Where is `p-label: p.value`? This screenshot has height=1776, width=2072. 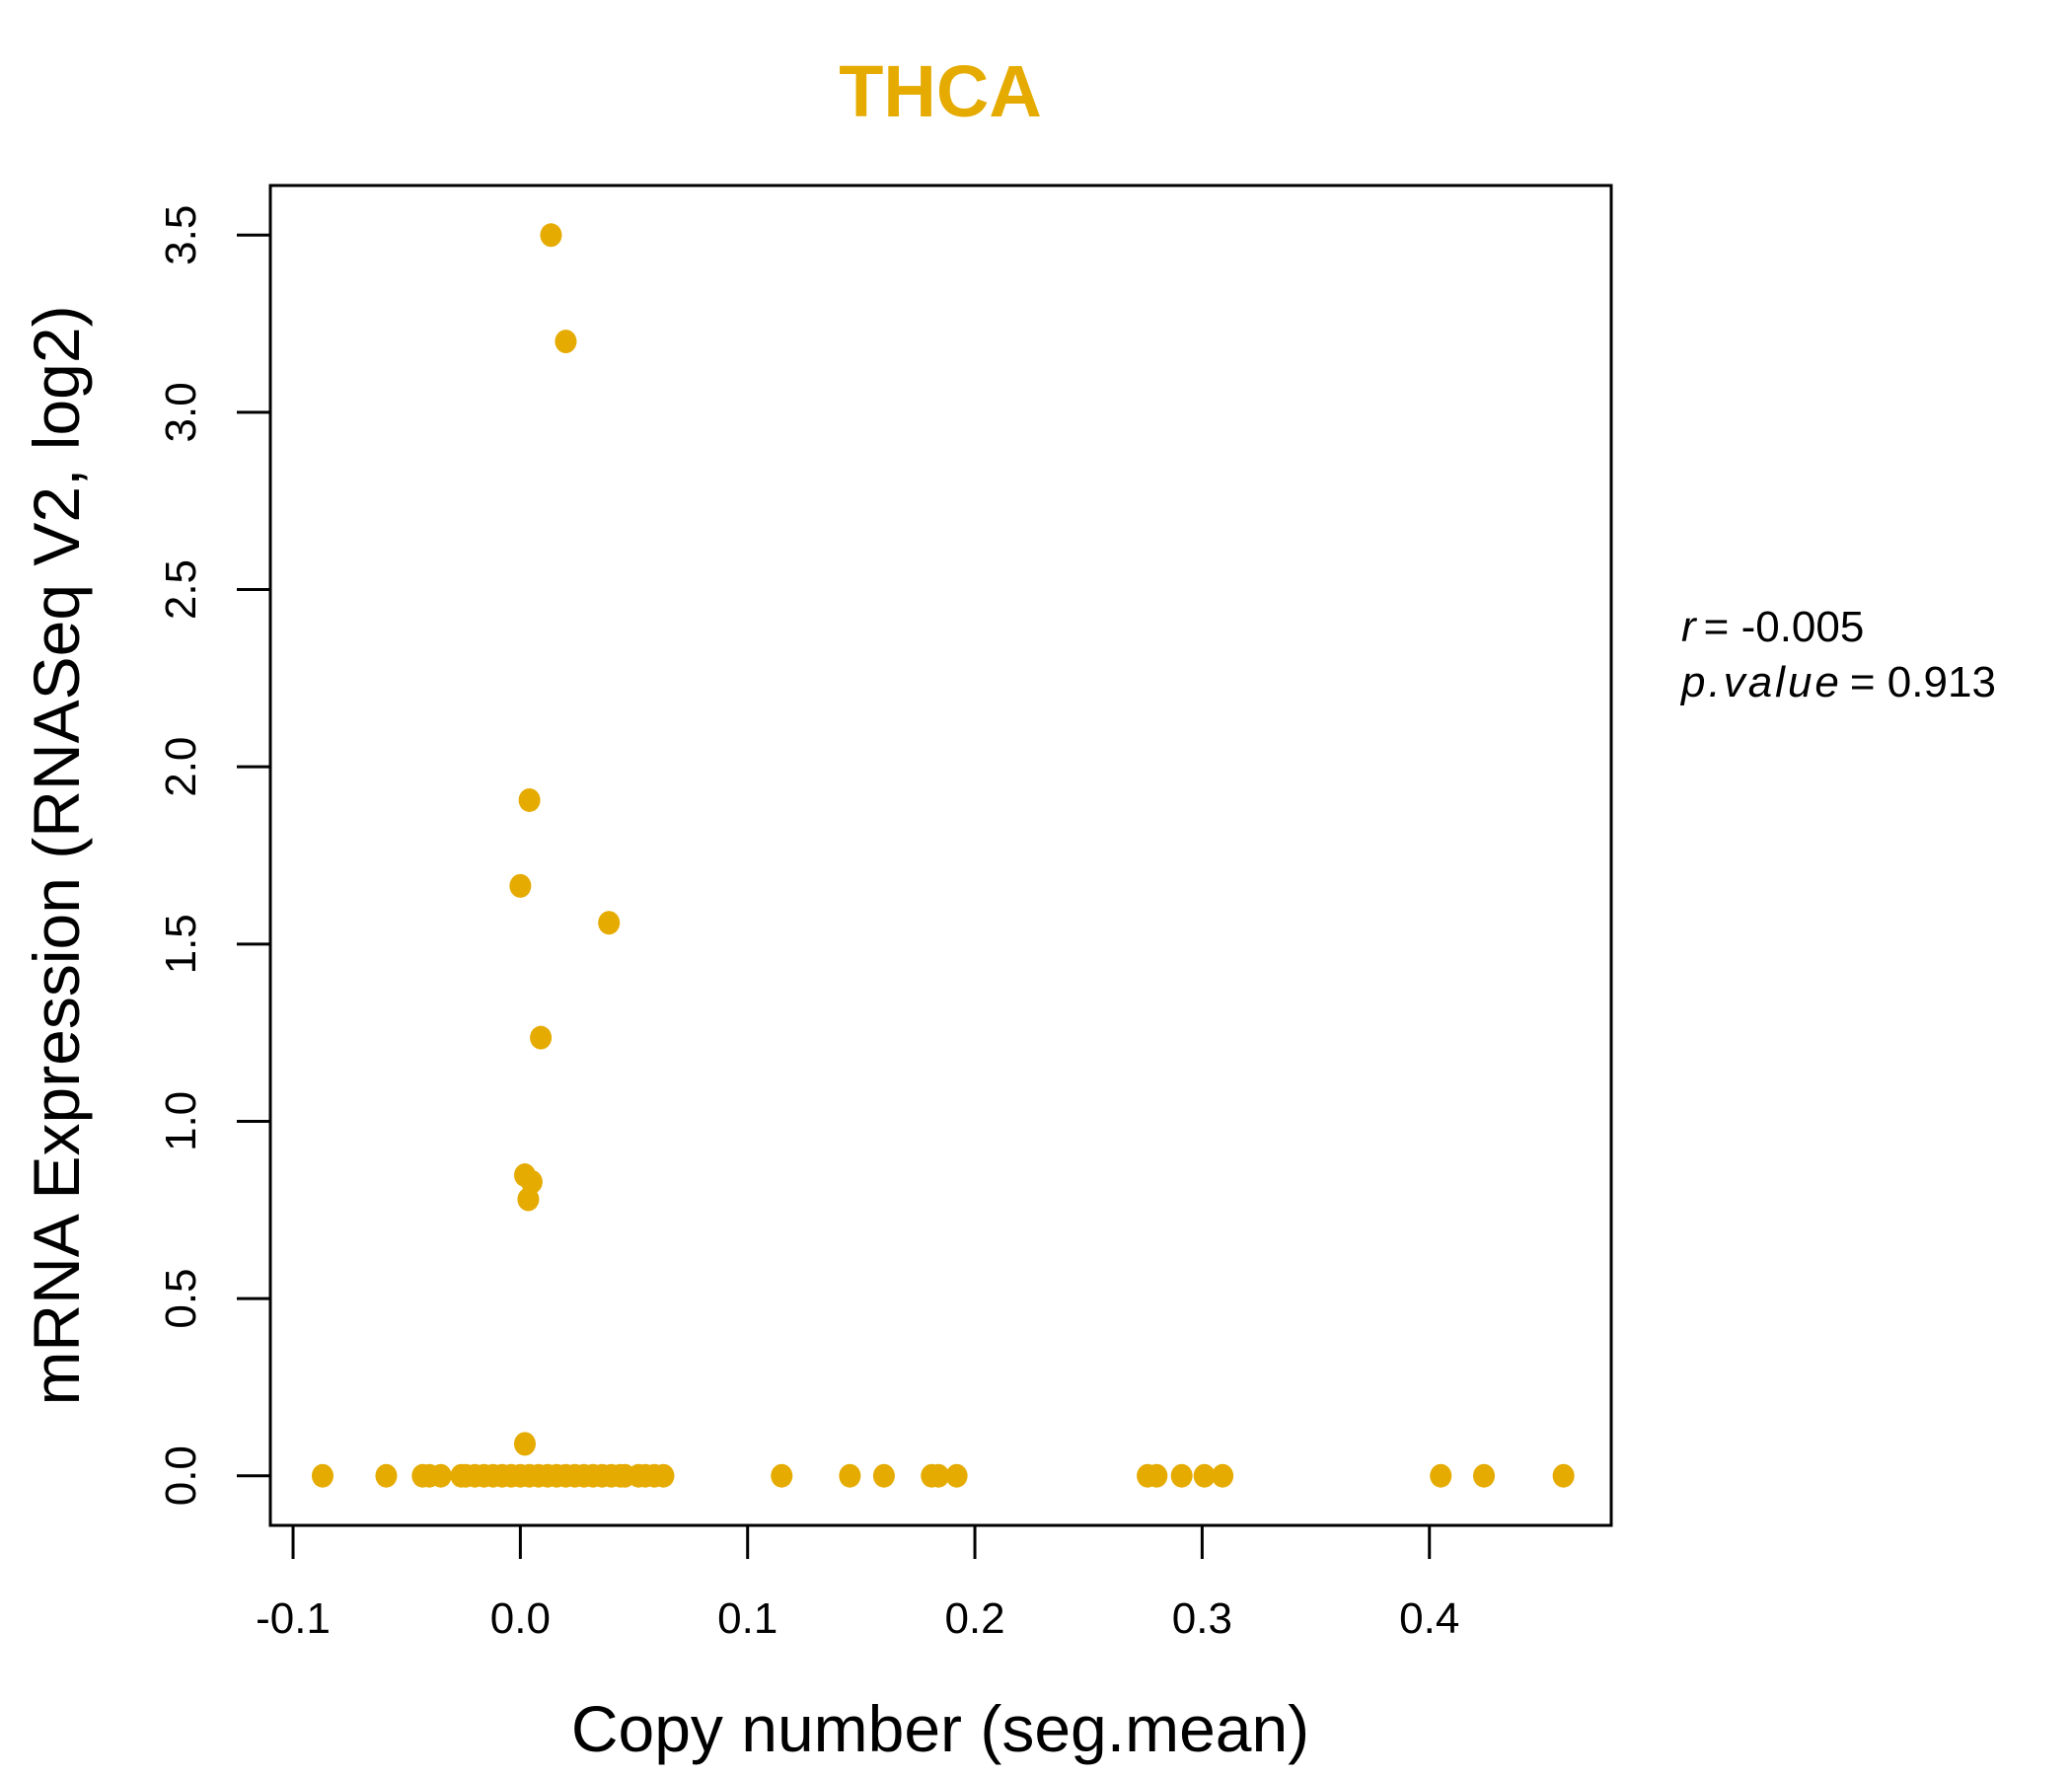 p-label: p.value is located at coordinates (1761, 682).